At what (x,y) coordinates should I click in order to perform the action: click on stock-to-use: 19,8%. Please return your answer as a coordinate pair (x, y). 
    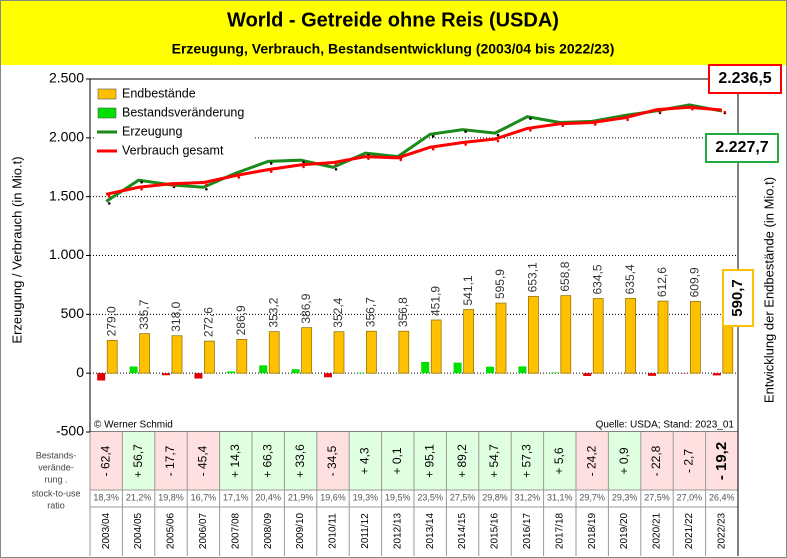
    Looking at the image, I should click on (171, 497).